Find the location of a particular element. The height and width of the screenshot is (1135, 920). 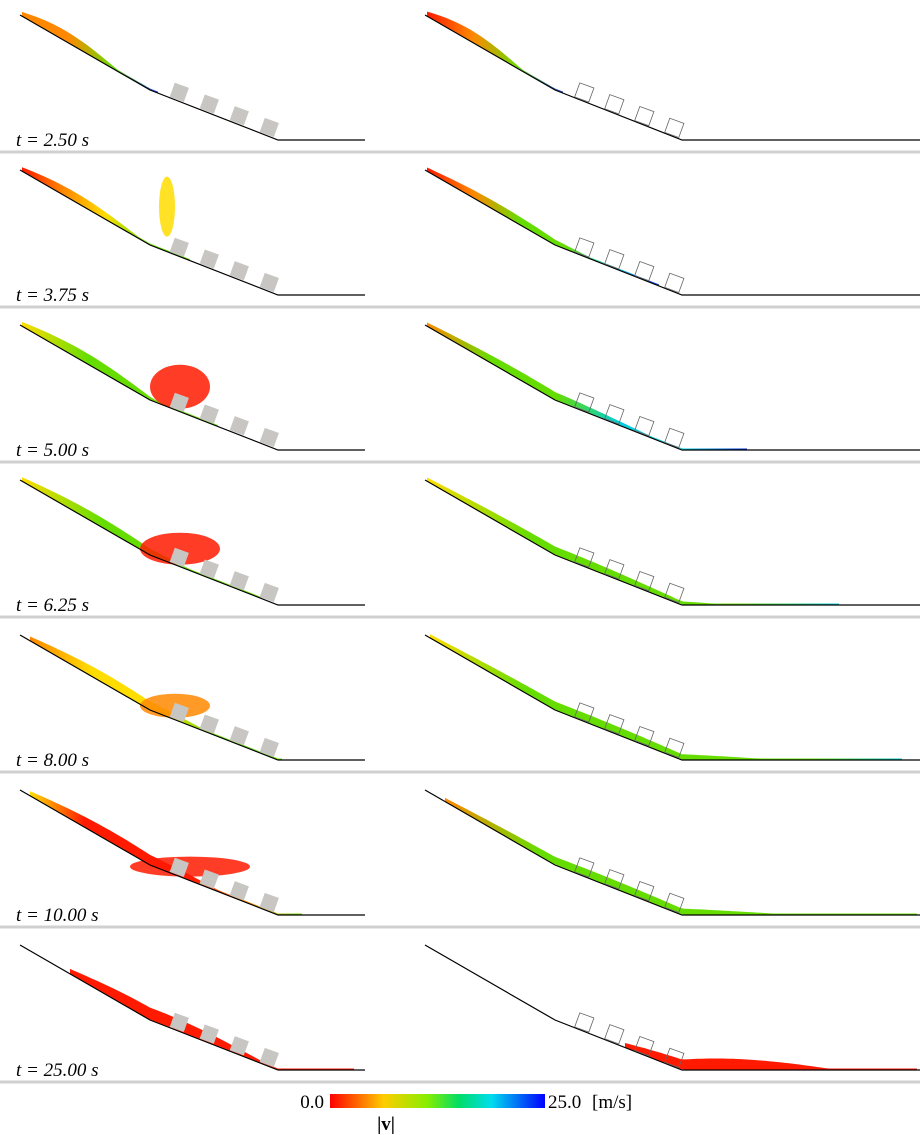

time-label: t = 10.00 s is located at coordinates (57, 915).